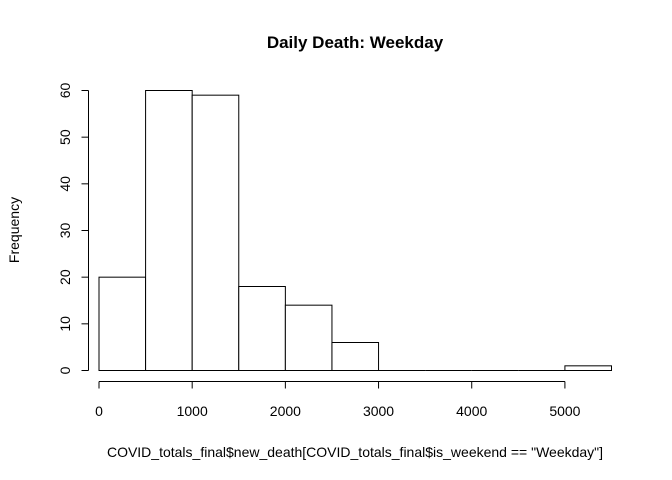 The height and width of the screenshot is (480, 672). I want to click on y-tick-label-4: 40, so click(65, 184).